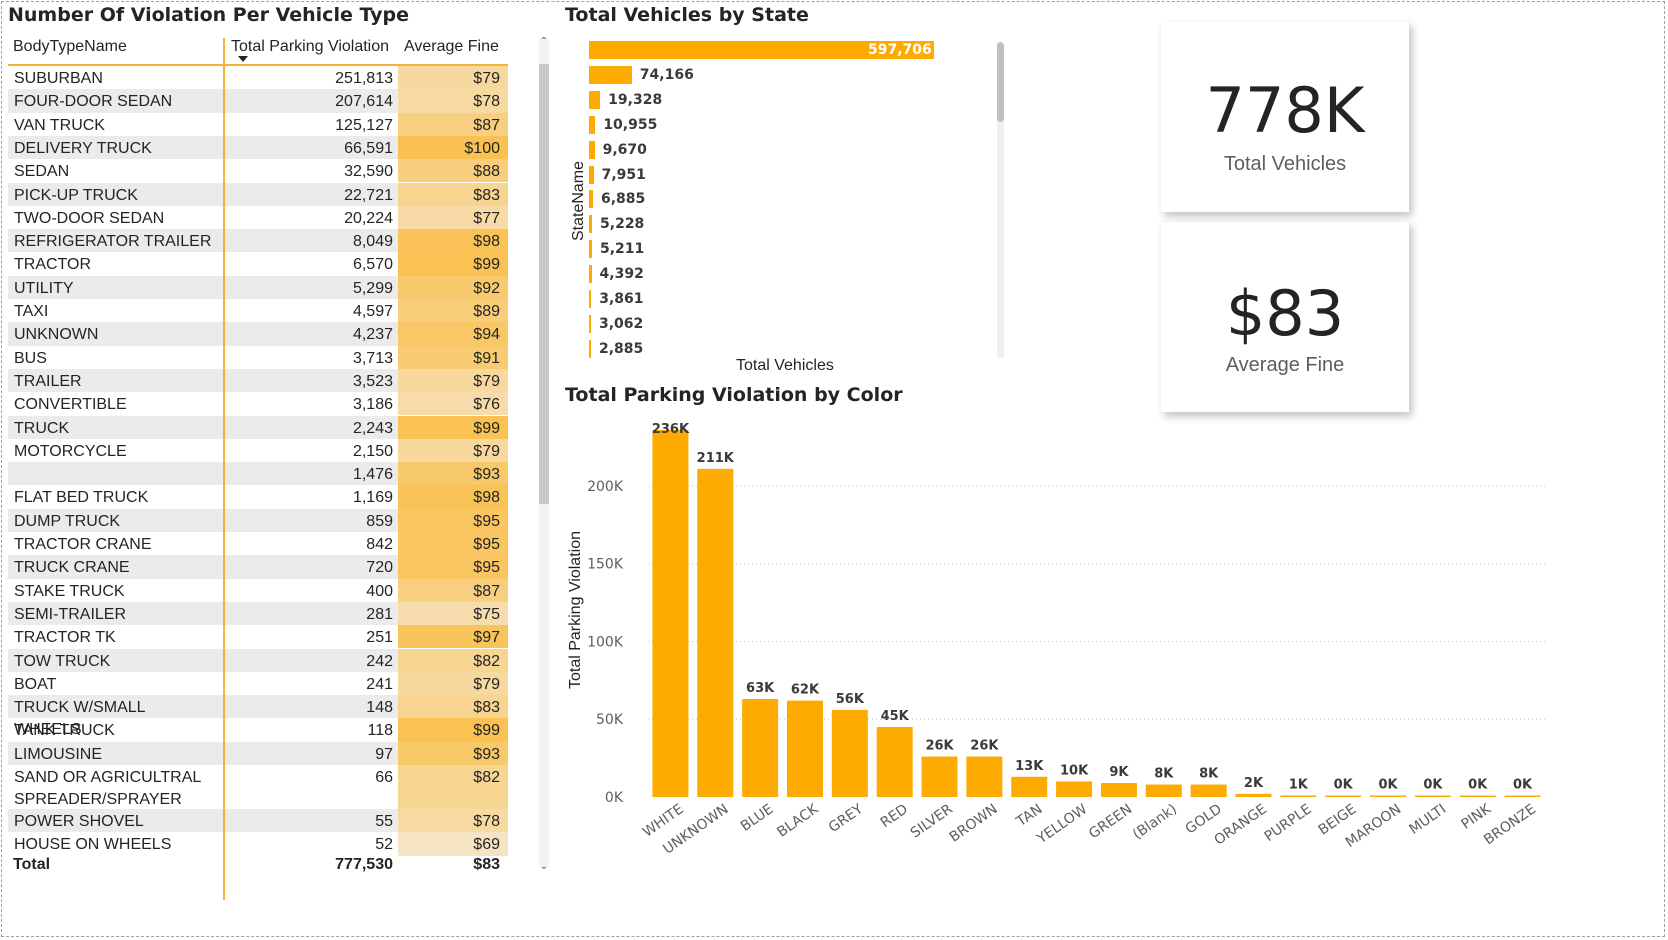 This screenshot has width=1668, height=940. Describe the element at coordinates (453, 590) in the screenshot. I see `cell-average-fine: $87` at that location.